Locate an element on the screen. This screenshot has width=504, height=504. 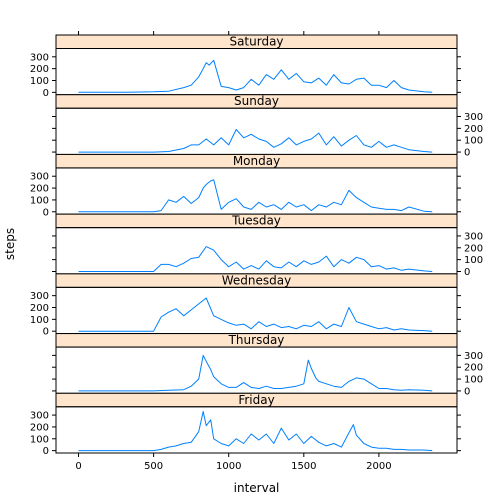
x-tick-label: 1000 is located at coordinates (228, 466).